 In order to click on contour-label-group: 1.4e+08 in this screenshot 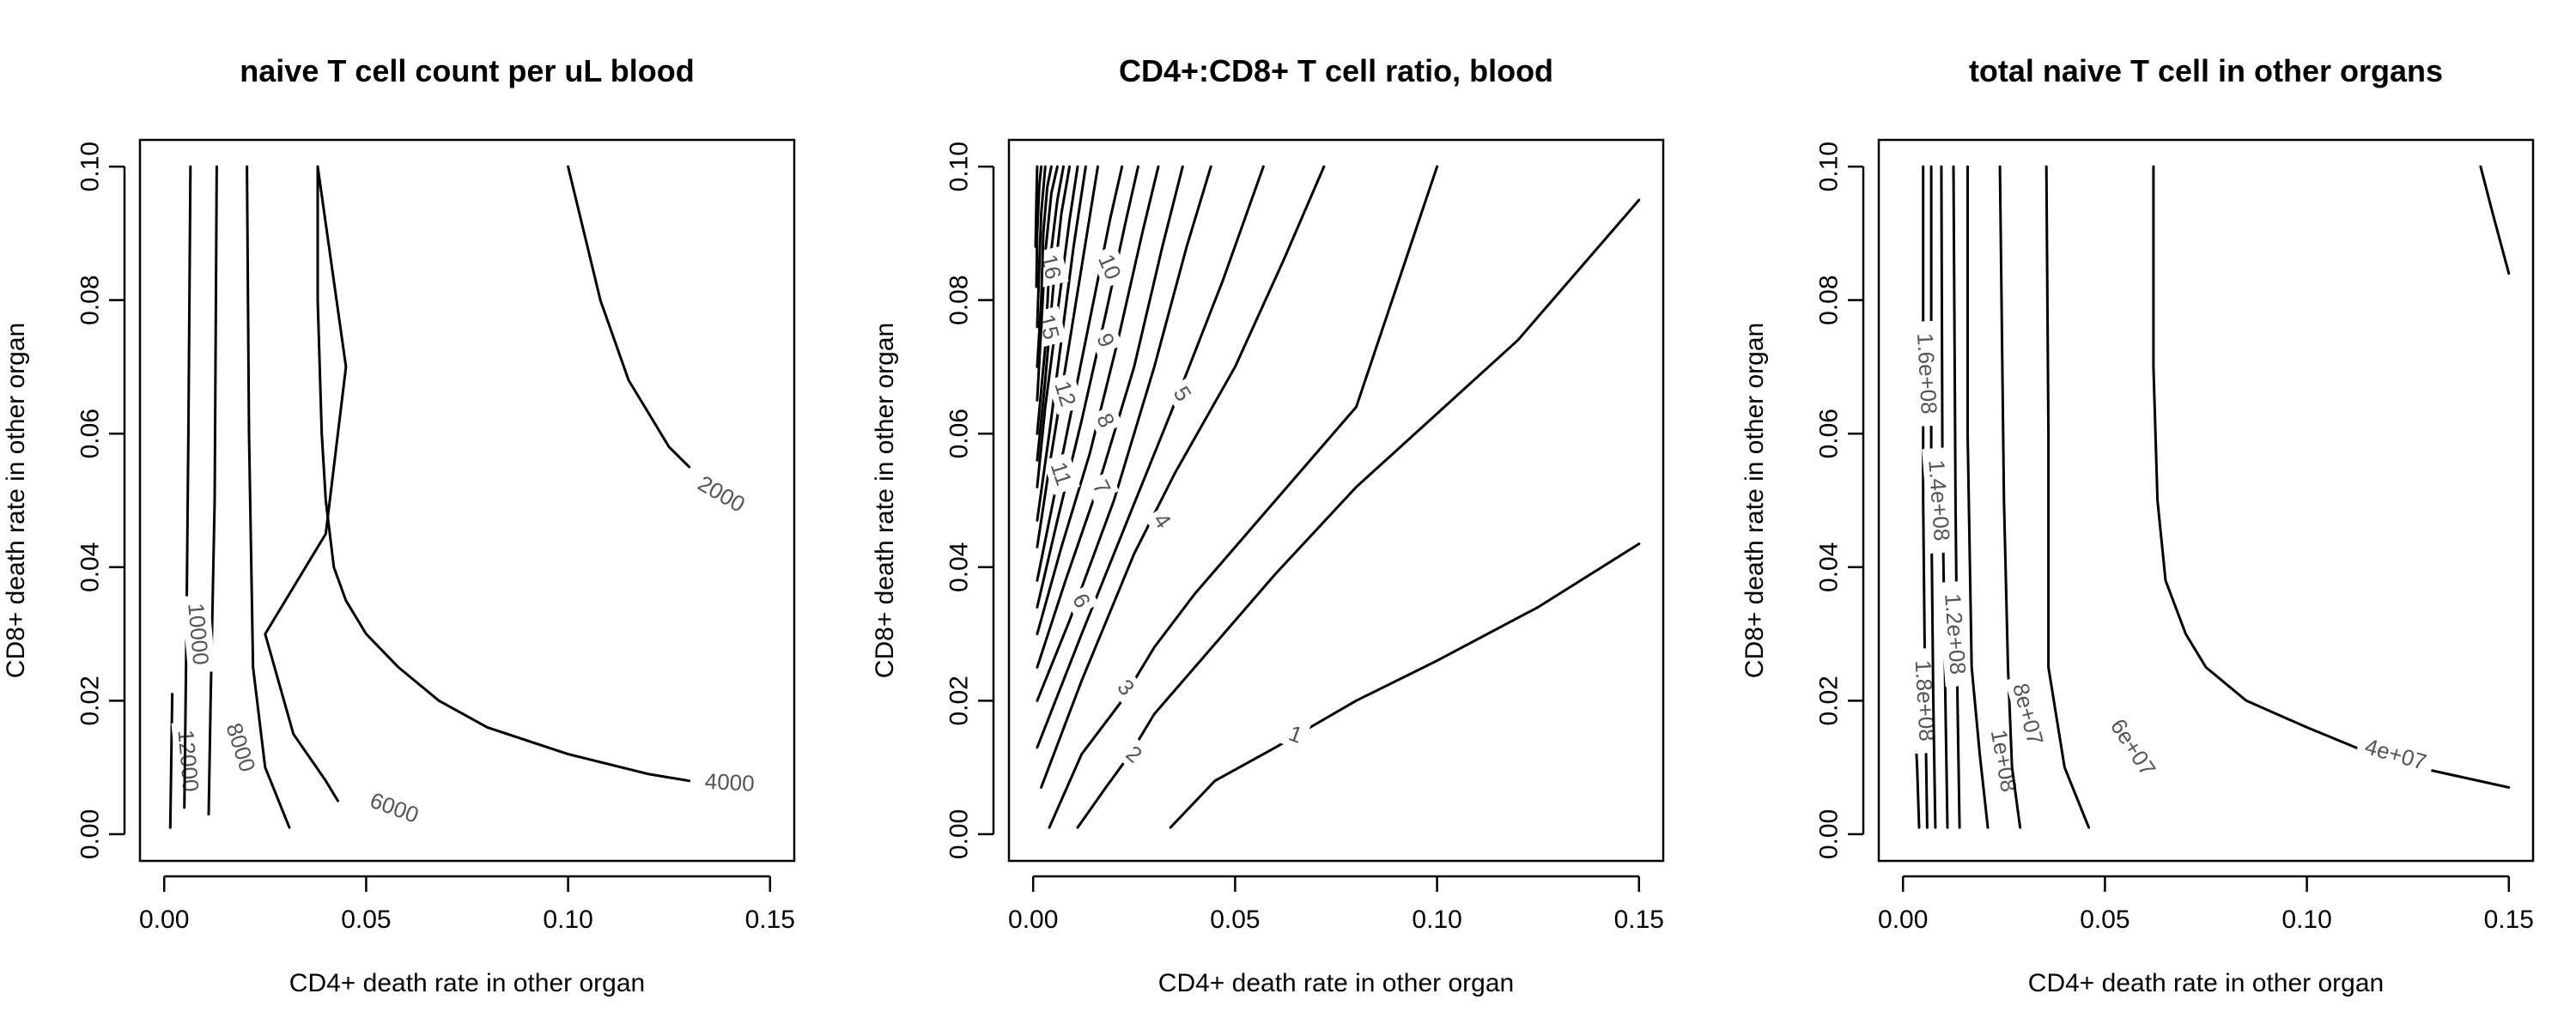, I will do `click(1939, 500)`.